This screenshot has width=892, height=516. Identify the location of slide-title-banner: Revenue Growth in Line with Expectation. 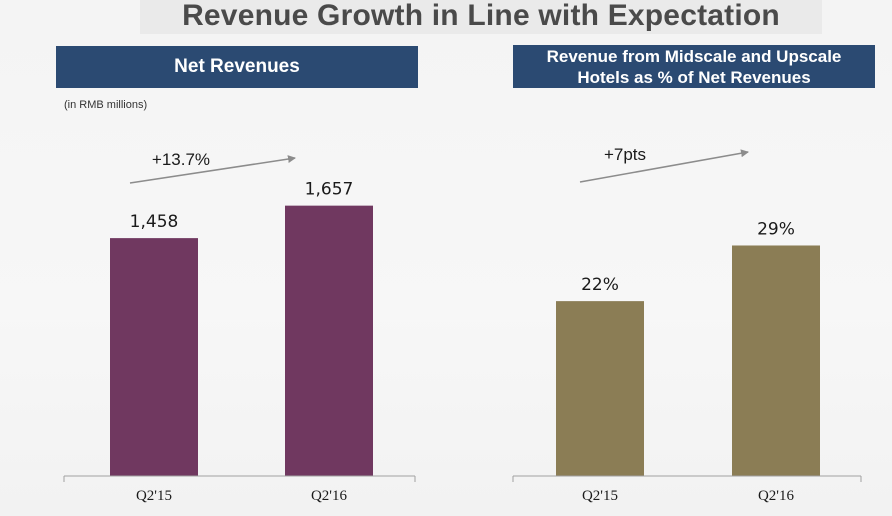
(481, 17).